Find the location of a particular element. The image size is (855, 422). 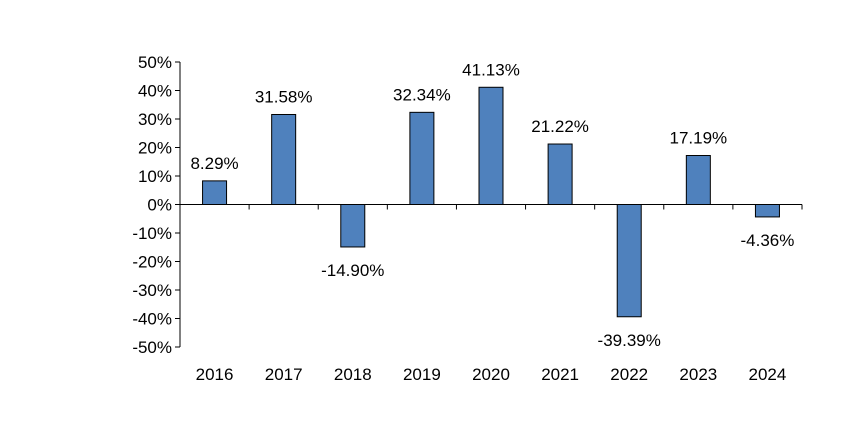

bar-2020 is located at coordinates (491, 145).